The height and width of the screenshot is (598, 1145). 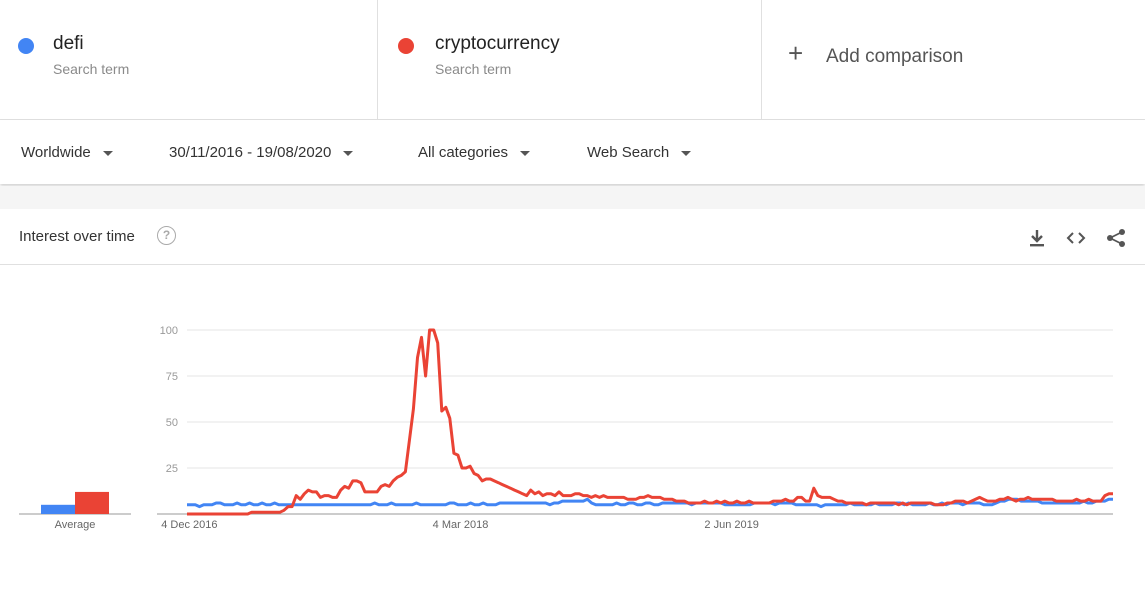 What do you see at coordinates (56, 152) in the screenshot?
I see `region-label: Worldwide` at bounding box center [56, 152].